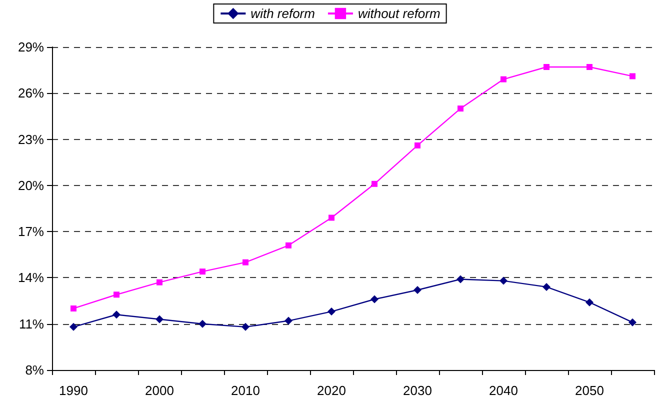 The width and height of the screenshot is (660, 409). I want to click on x-tick-label: 1990, so click(73, 390).